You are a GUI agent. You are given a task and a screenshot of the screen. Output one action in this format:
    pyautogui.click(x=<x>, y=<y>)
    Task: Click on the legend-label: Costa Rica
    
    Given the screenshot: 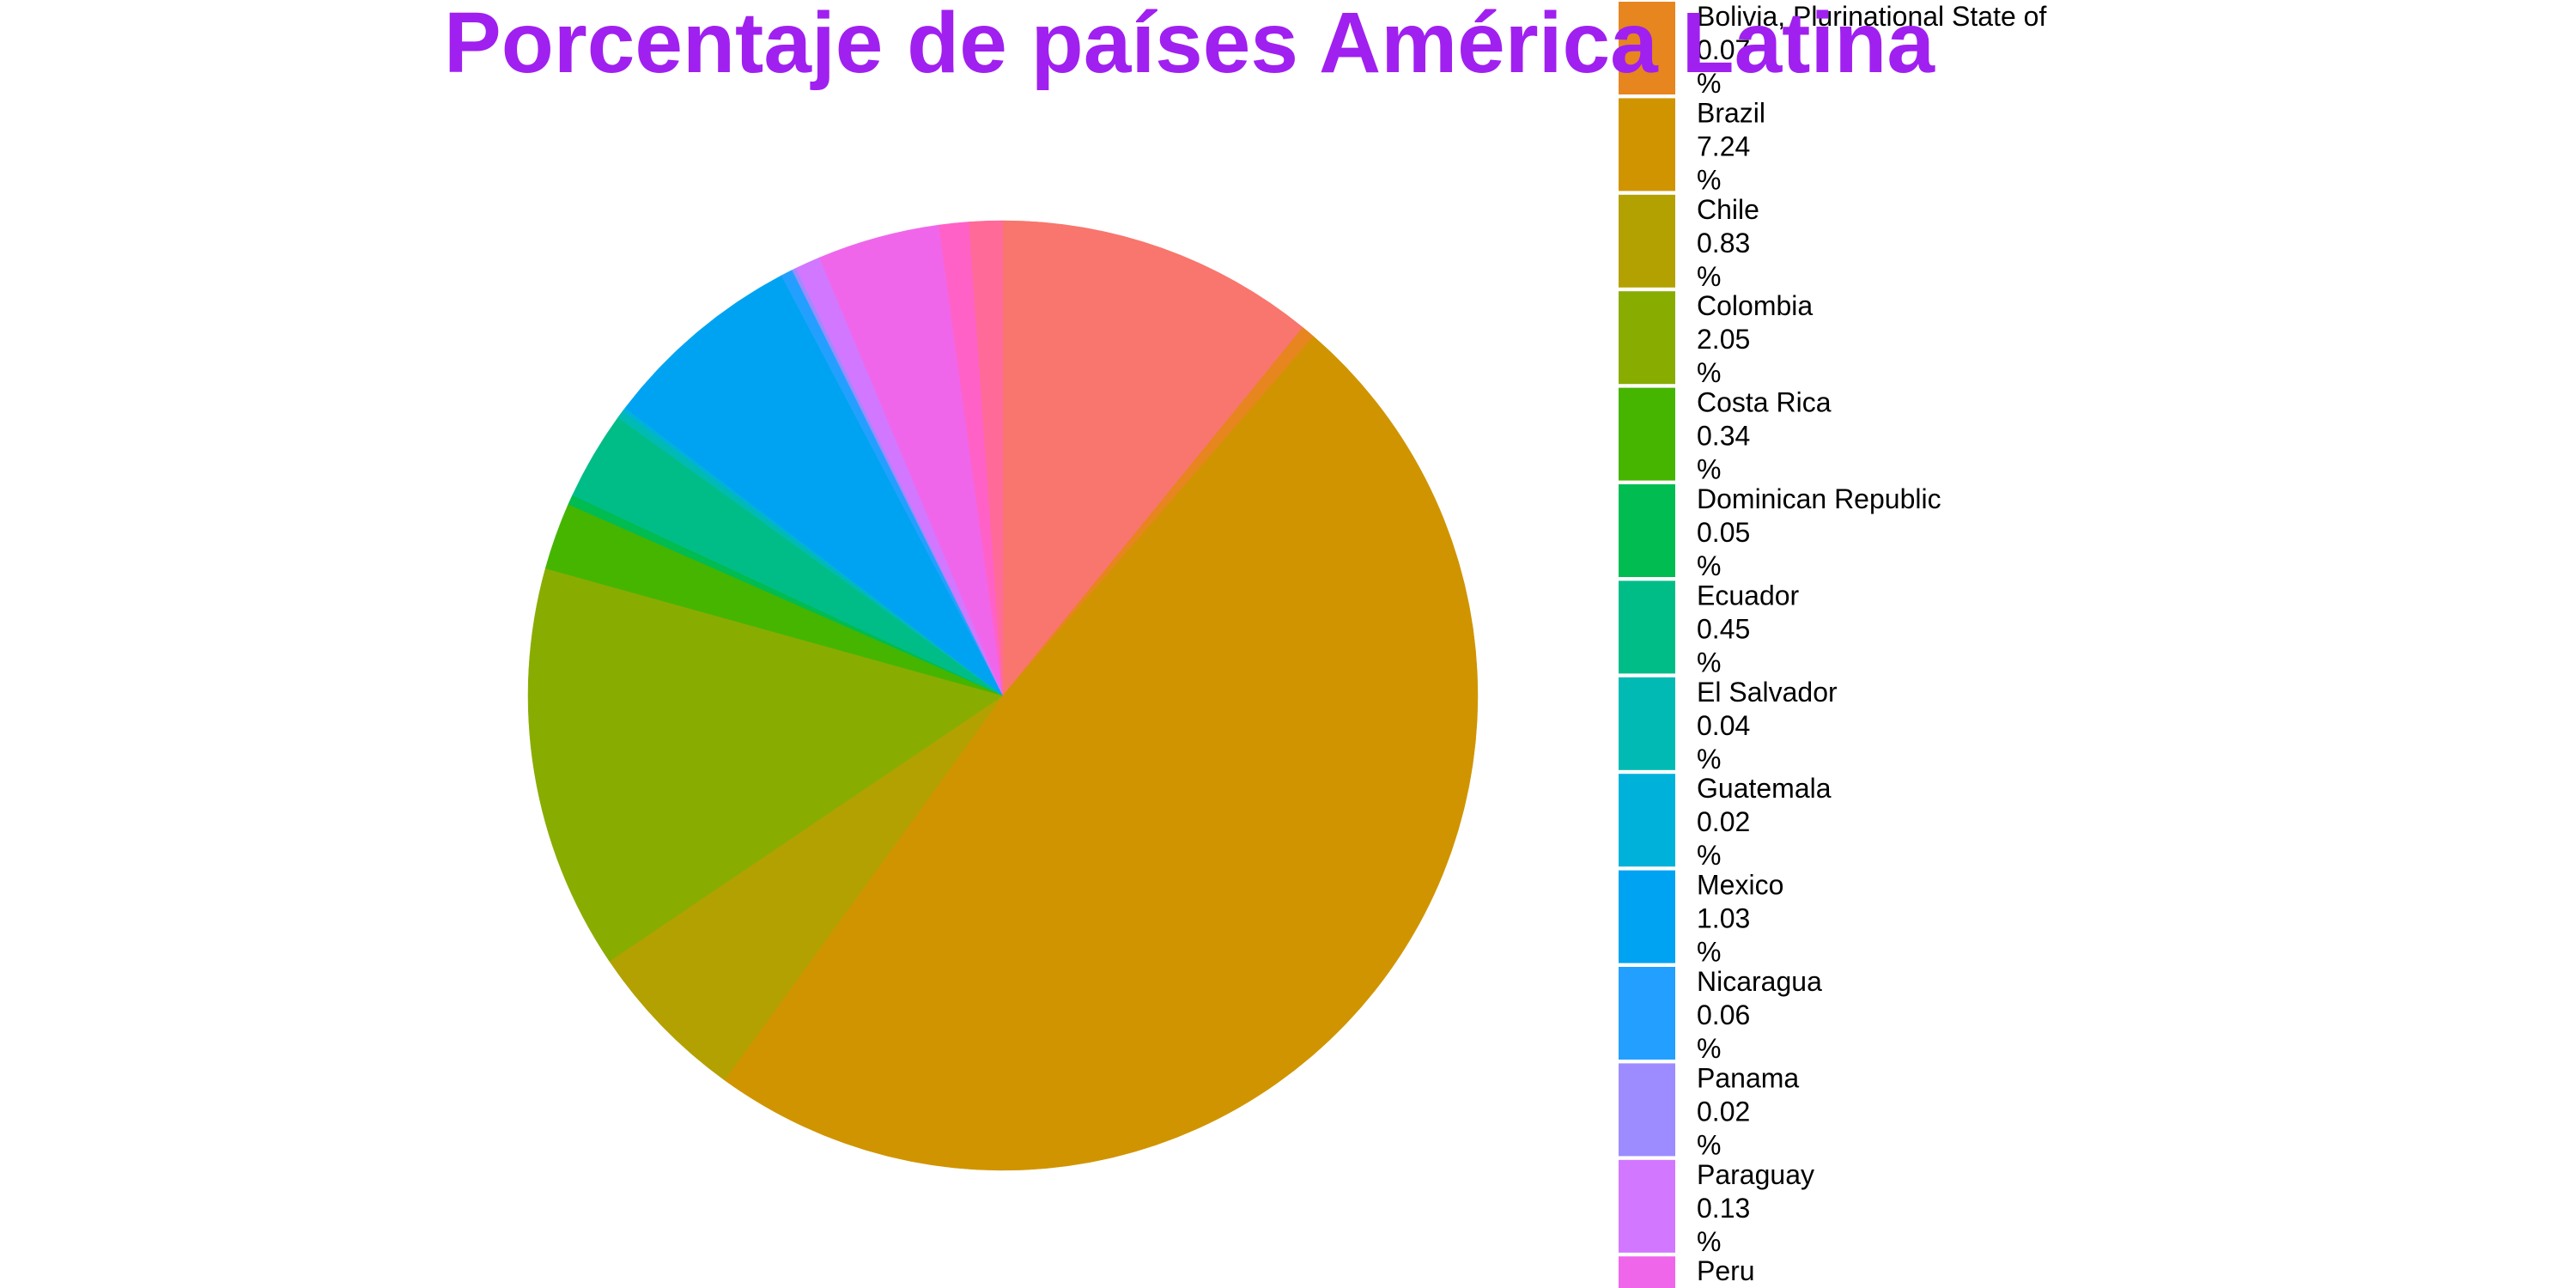 What is the action you would take?
    pyautogui.click(x=1764, y=402)
    